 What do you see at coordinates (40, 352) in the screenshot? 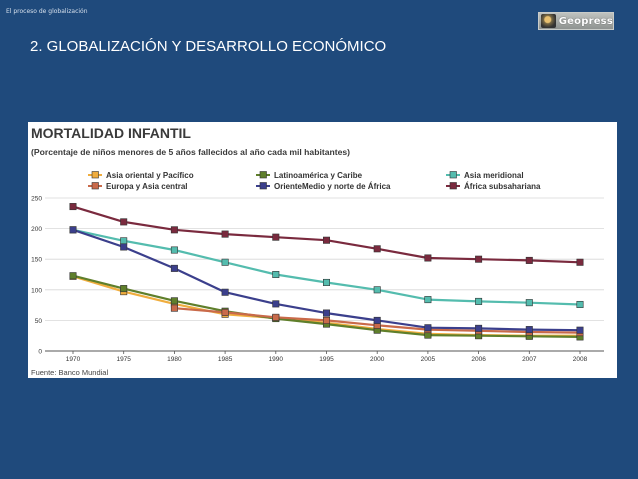
I see `y-tick-label: 0` at bounding box center [40, 352].